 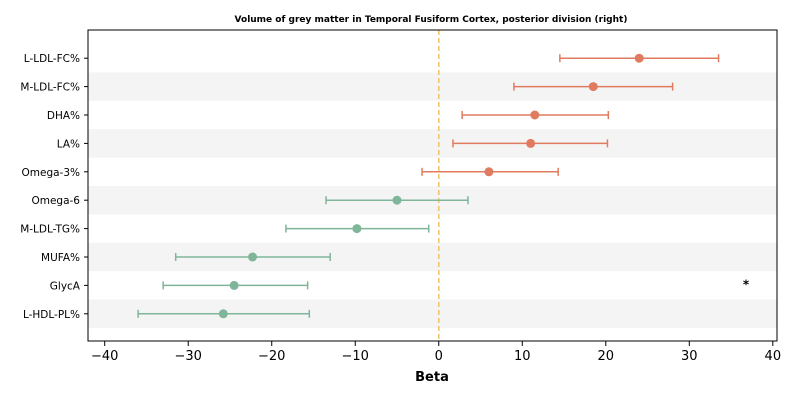 I want to click on y-tick-label: L-LDL-FC%, so click(x=52, y=59).